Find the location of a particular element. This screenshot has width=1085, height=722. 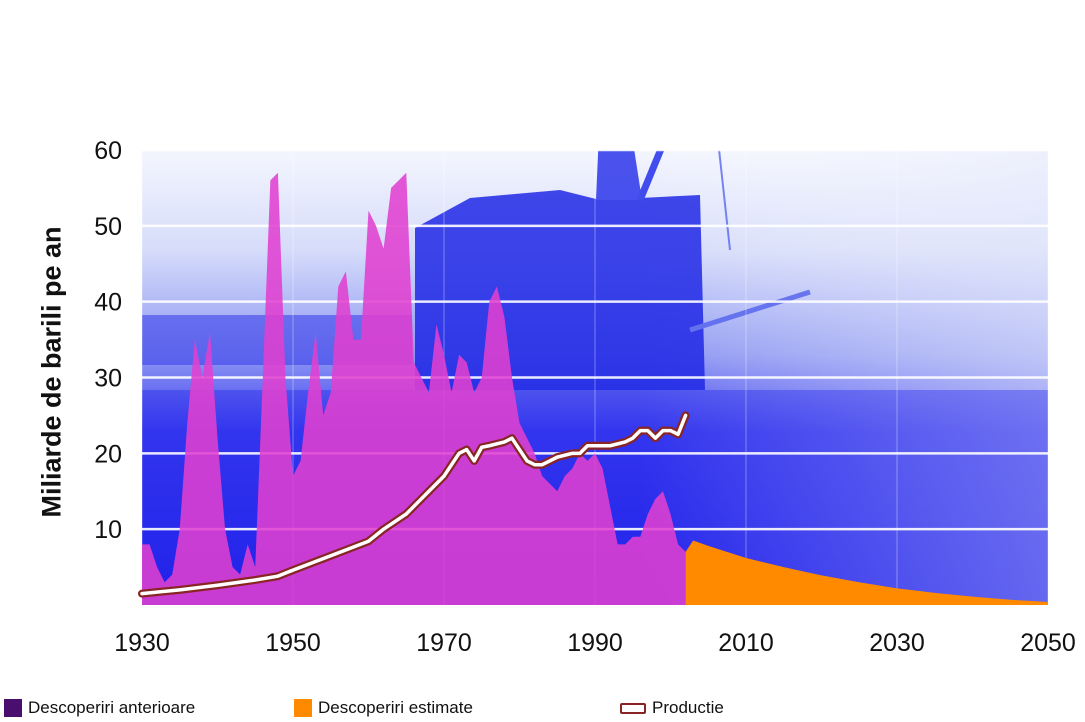

line-productie is located at coordinates (414, 504).